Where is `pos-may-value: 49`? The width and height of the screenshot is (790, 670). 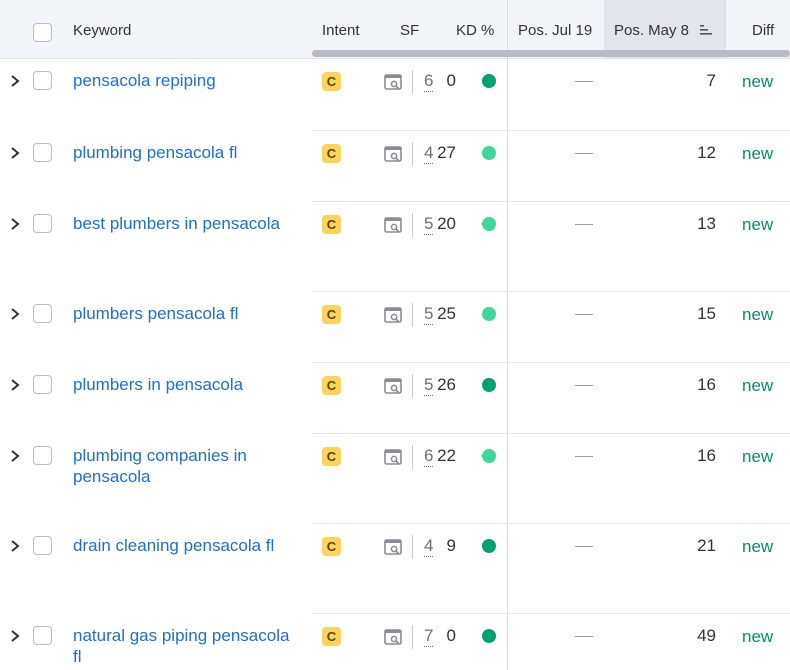
pos-may-value: 49 is located at coordinates (706, 635).